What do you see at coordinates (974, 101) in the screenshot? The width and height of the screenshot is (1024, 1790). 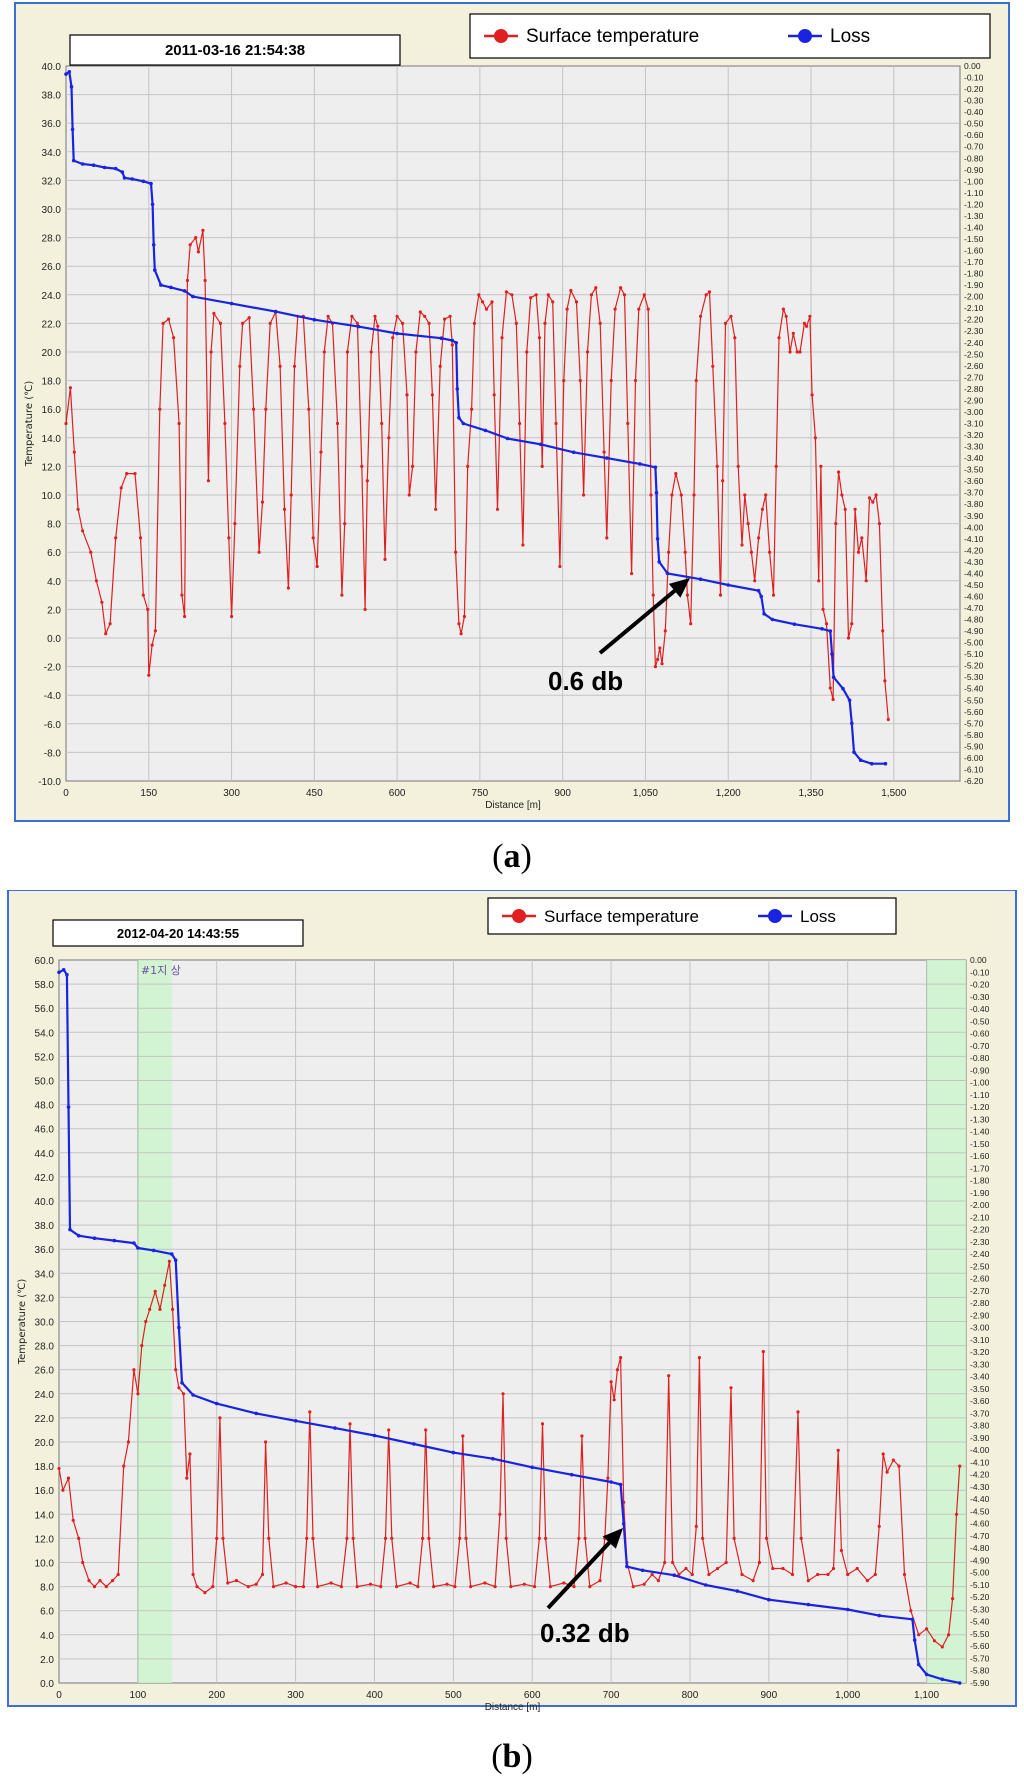 I see `y2-tick-label: -0.30` at bounding box center [974, 101].